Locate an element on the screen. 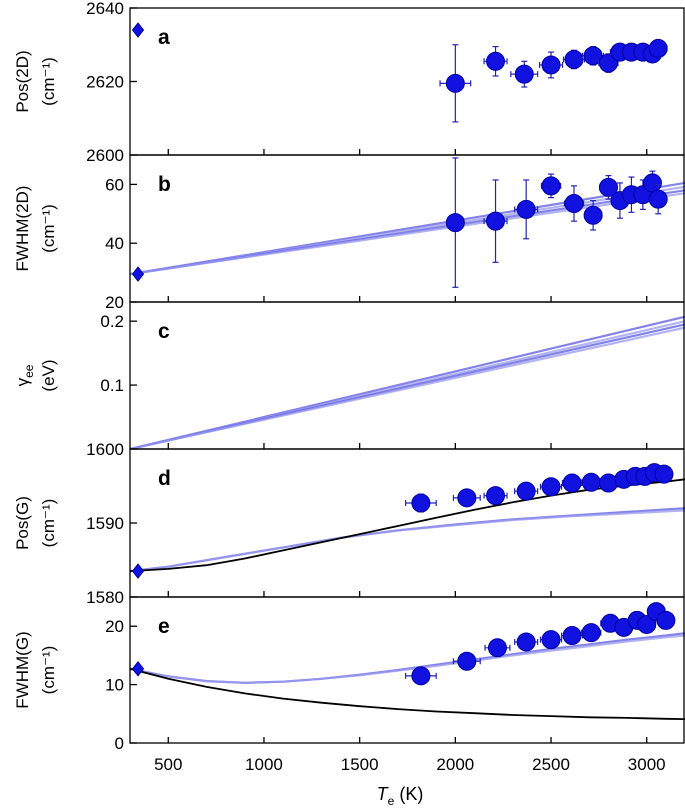 This screenshot has width=685, height=808. x-tick-label: 2500 is located at coordinates (551, 764).